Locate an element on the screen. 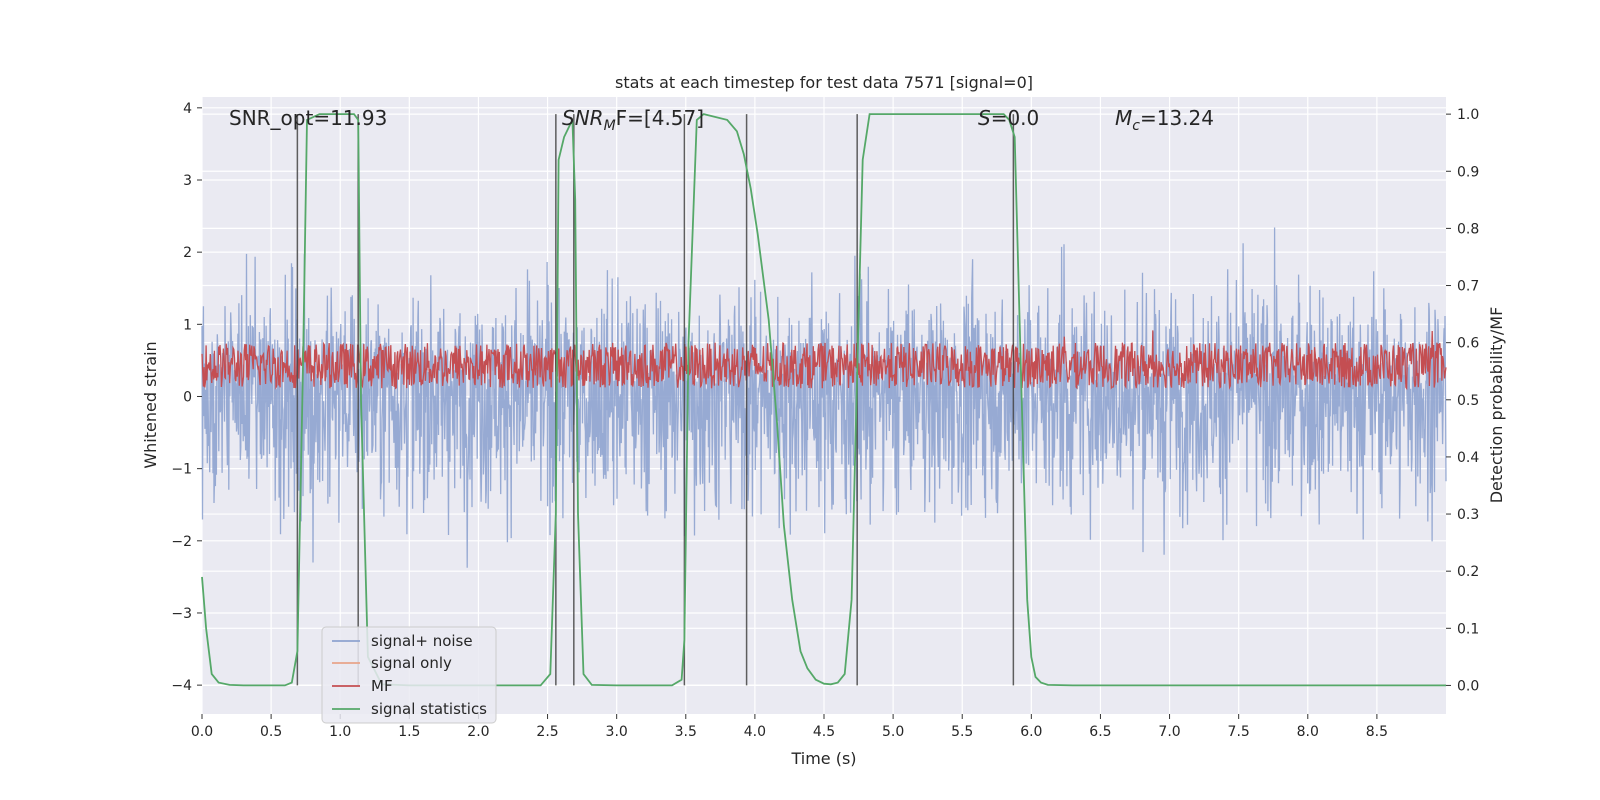 This screenshot has width=1600, height=800. legend-label-1: signal only is located at coordinates (411, 663).